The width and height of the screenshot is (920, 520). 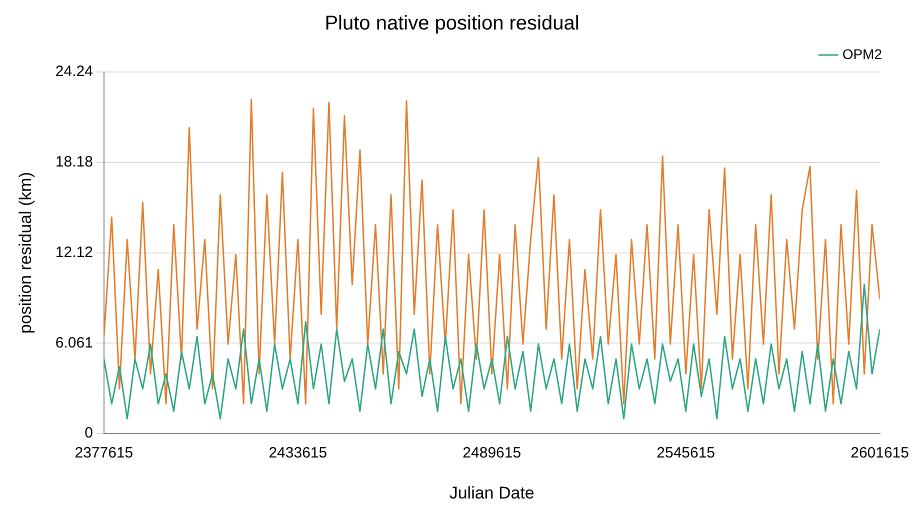 I want to click on y-tick-label: 0, so click(x=88, y=433).